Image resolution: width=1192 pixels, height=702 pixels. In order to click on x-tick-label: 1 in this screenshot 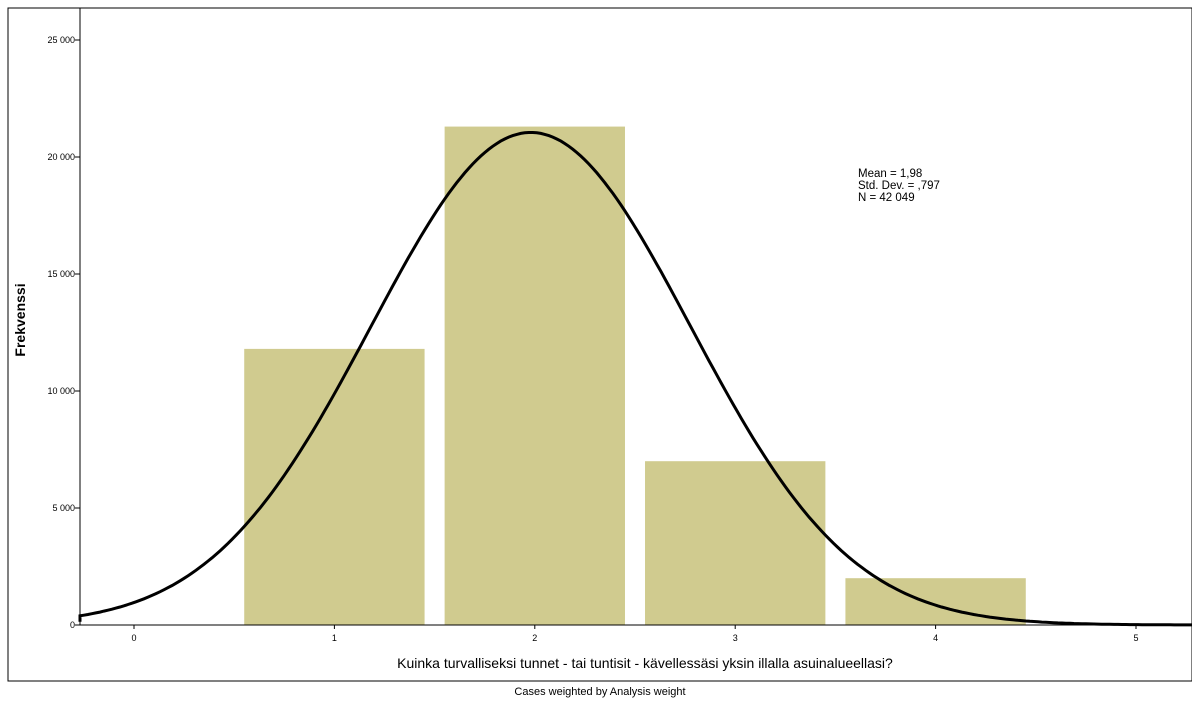, I will do `click(334, 638)`.